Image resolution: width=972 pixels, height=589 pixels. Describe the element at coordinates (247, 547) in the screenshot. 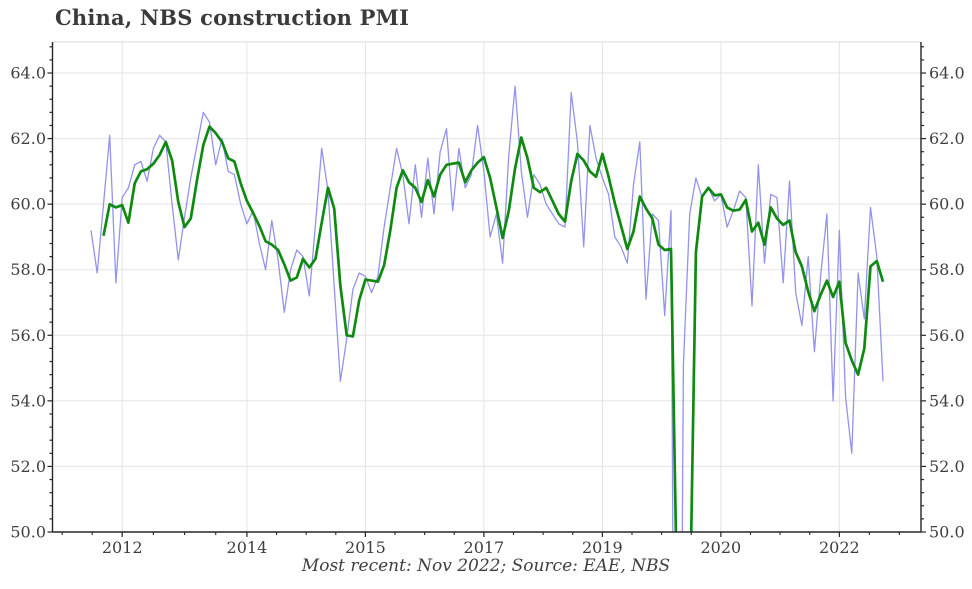

I see `x-tick-label: 2014` at that location.